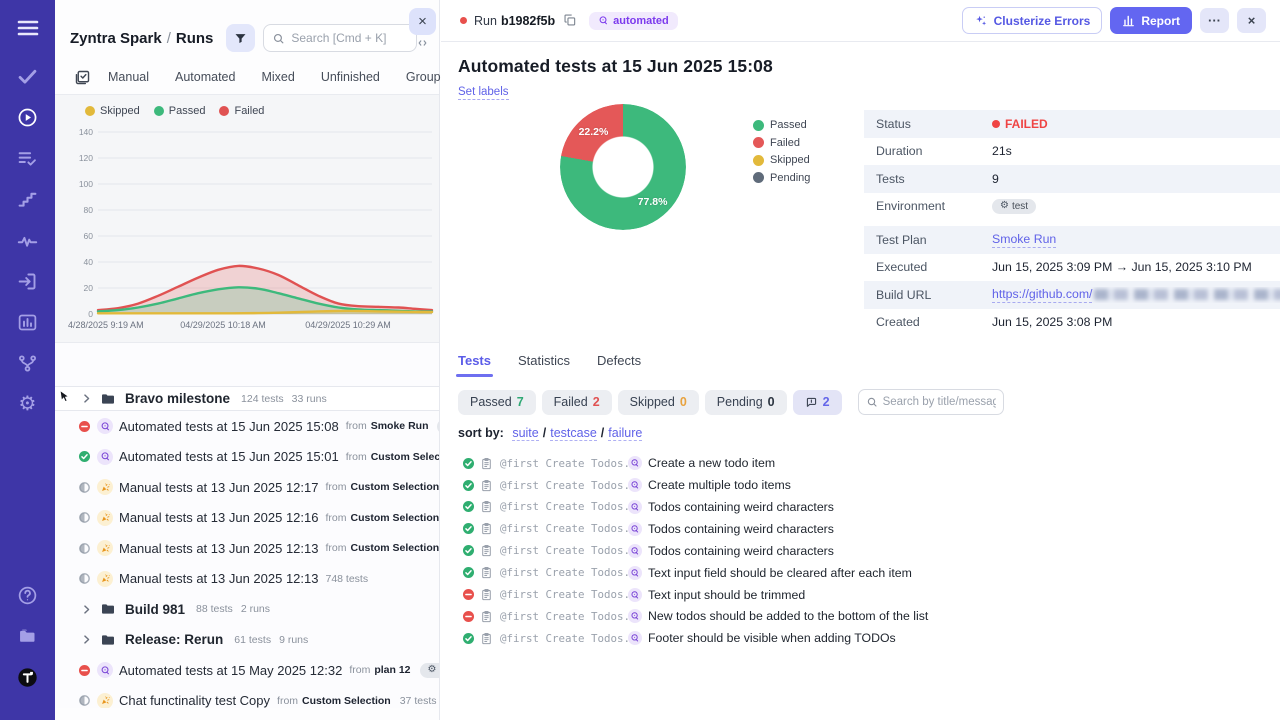 Image resolution: width=1280 pixels, height=720 pixels. What do you see at coordinates (939, 402) in the screenshot?
I see `tests-search-input` at bounding box center [939, 402].